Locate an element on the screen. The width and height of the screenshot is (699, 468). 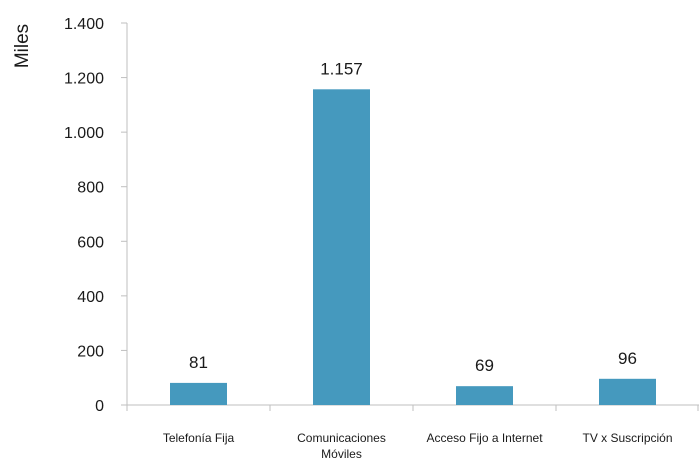
y-tick-label: 1.000 is located at coordinates (84, 133).